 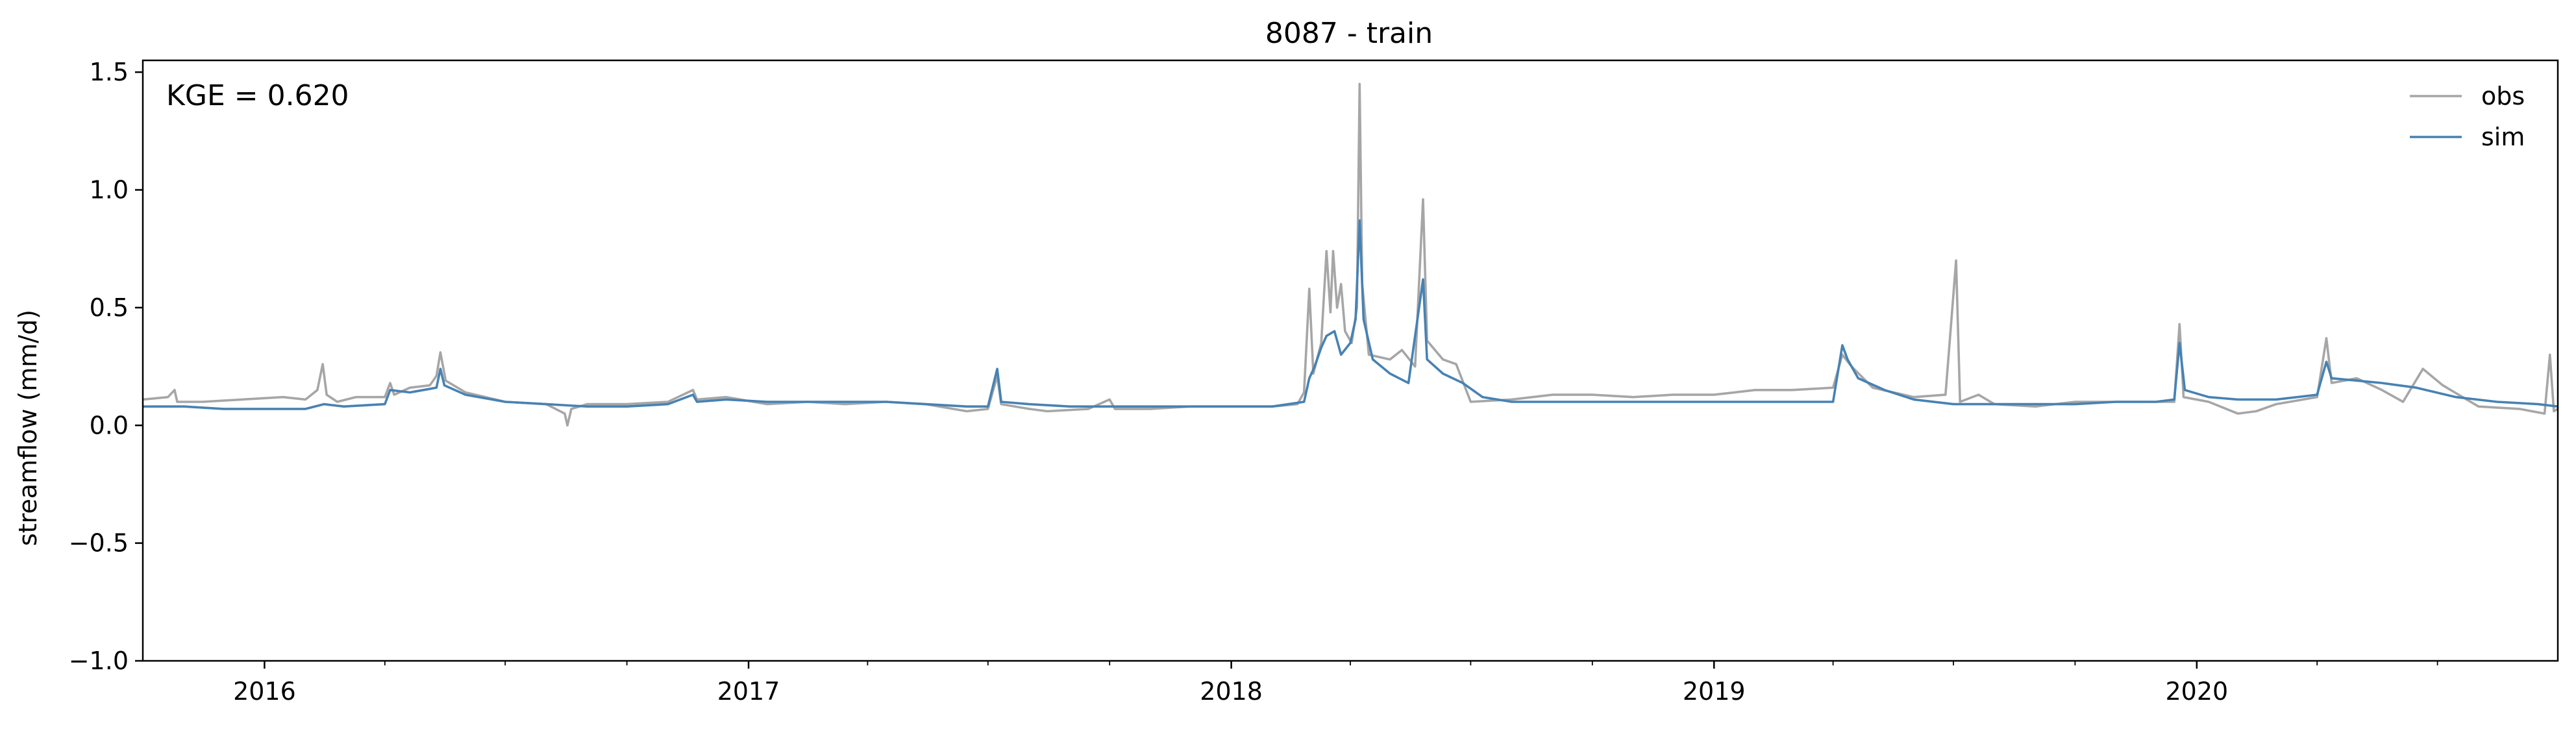 I want to click on legend-label-obs: obs, so click(x=2503, y=96).